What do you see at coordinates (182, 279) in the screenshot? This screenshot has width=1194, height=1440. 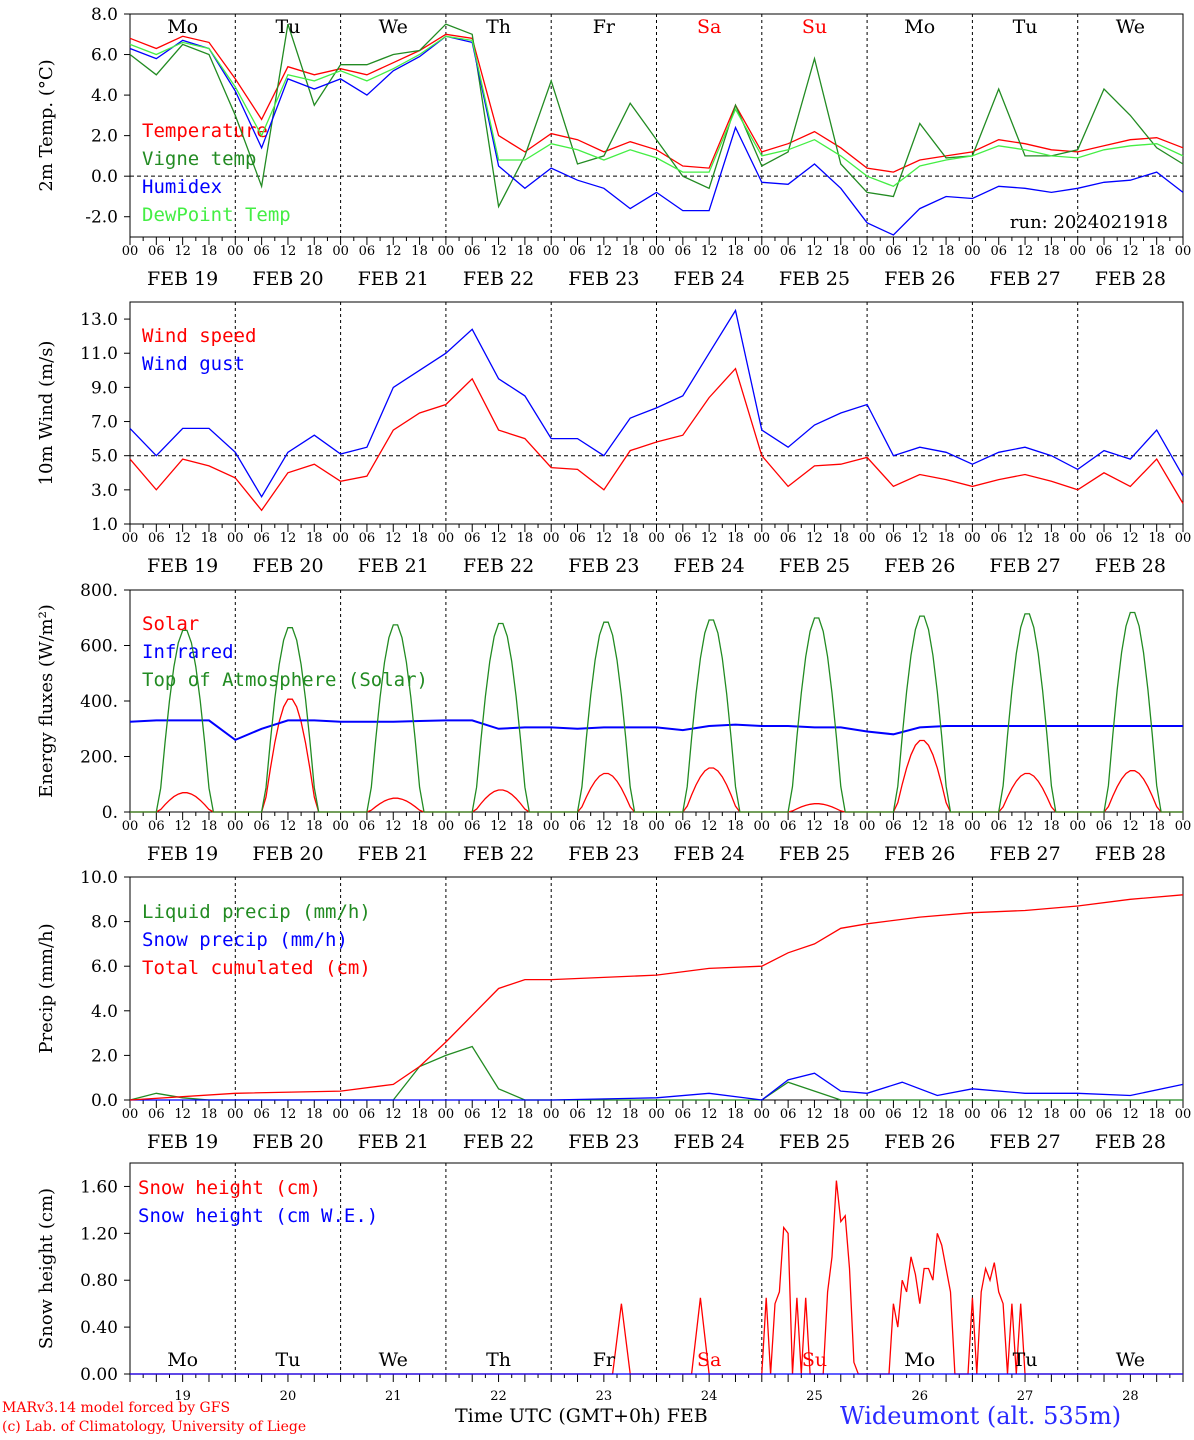 I see `date-label: FEB 19` at bounding box center [182, 279].